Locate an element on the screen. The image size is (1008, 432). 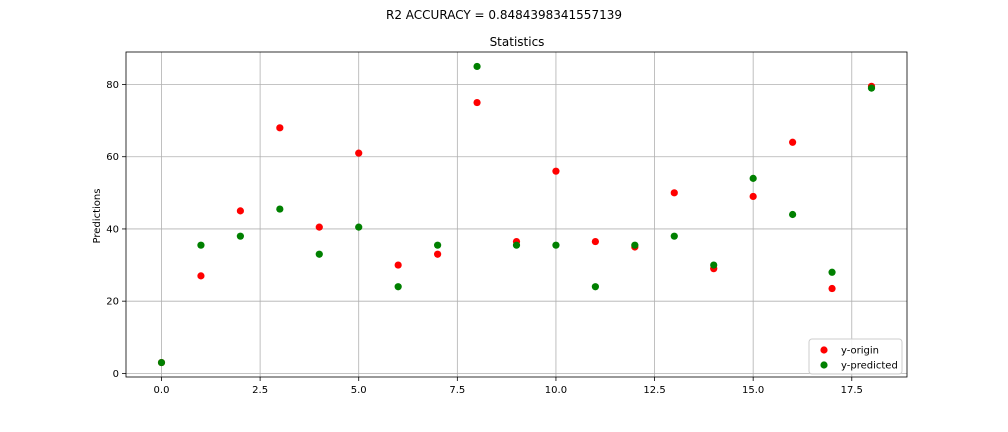
x-tick-label: 2.5 is located at coordinates (260, 390).